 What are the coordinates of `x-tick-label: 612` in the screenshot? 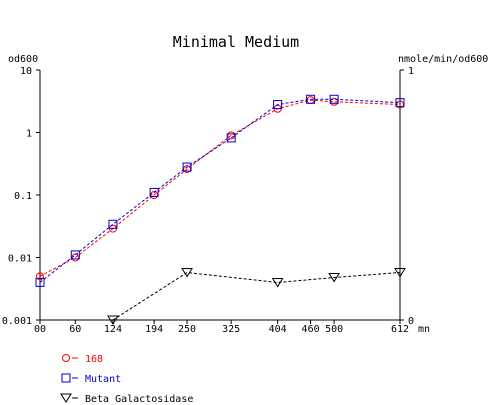 It's located at (400, 329).